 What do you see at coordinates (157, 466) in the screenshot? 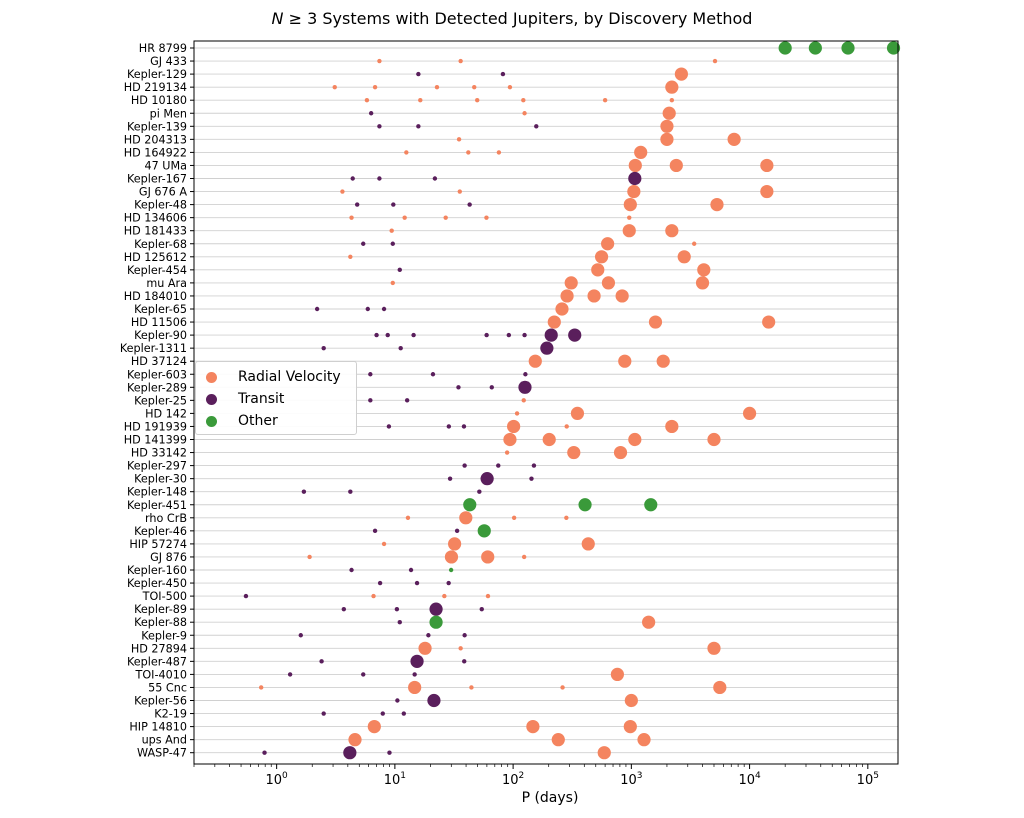
I see `y-tick-label: Kepler-297` at bounding box center [157, 466].